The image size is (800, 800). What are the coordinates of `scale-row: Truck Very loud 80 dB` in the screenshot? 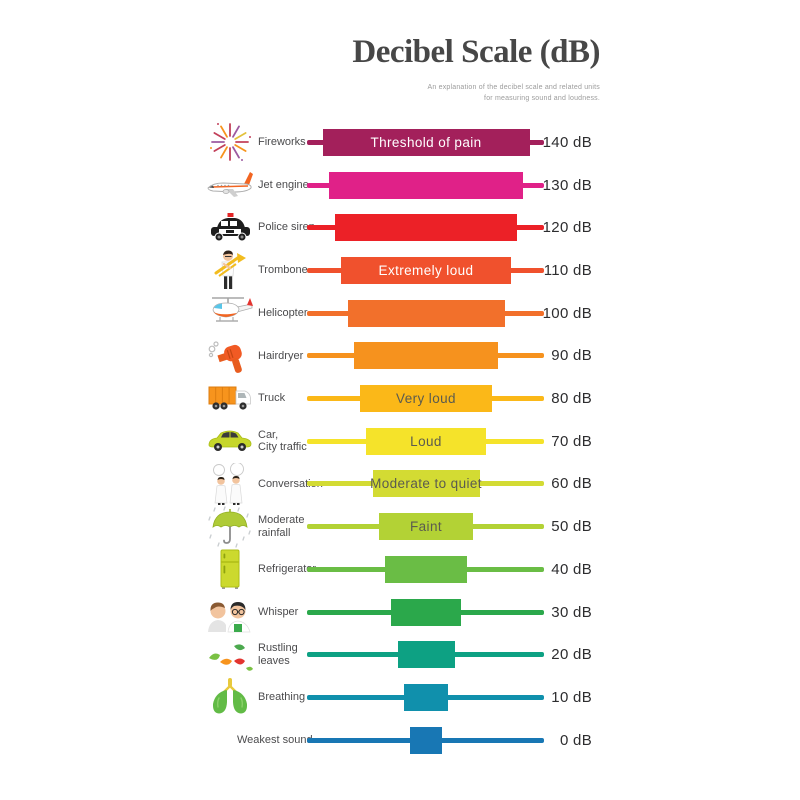 It's located at (400, 398).